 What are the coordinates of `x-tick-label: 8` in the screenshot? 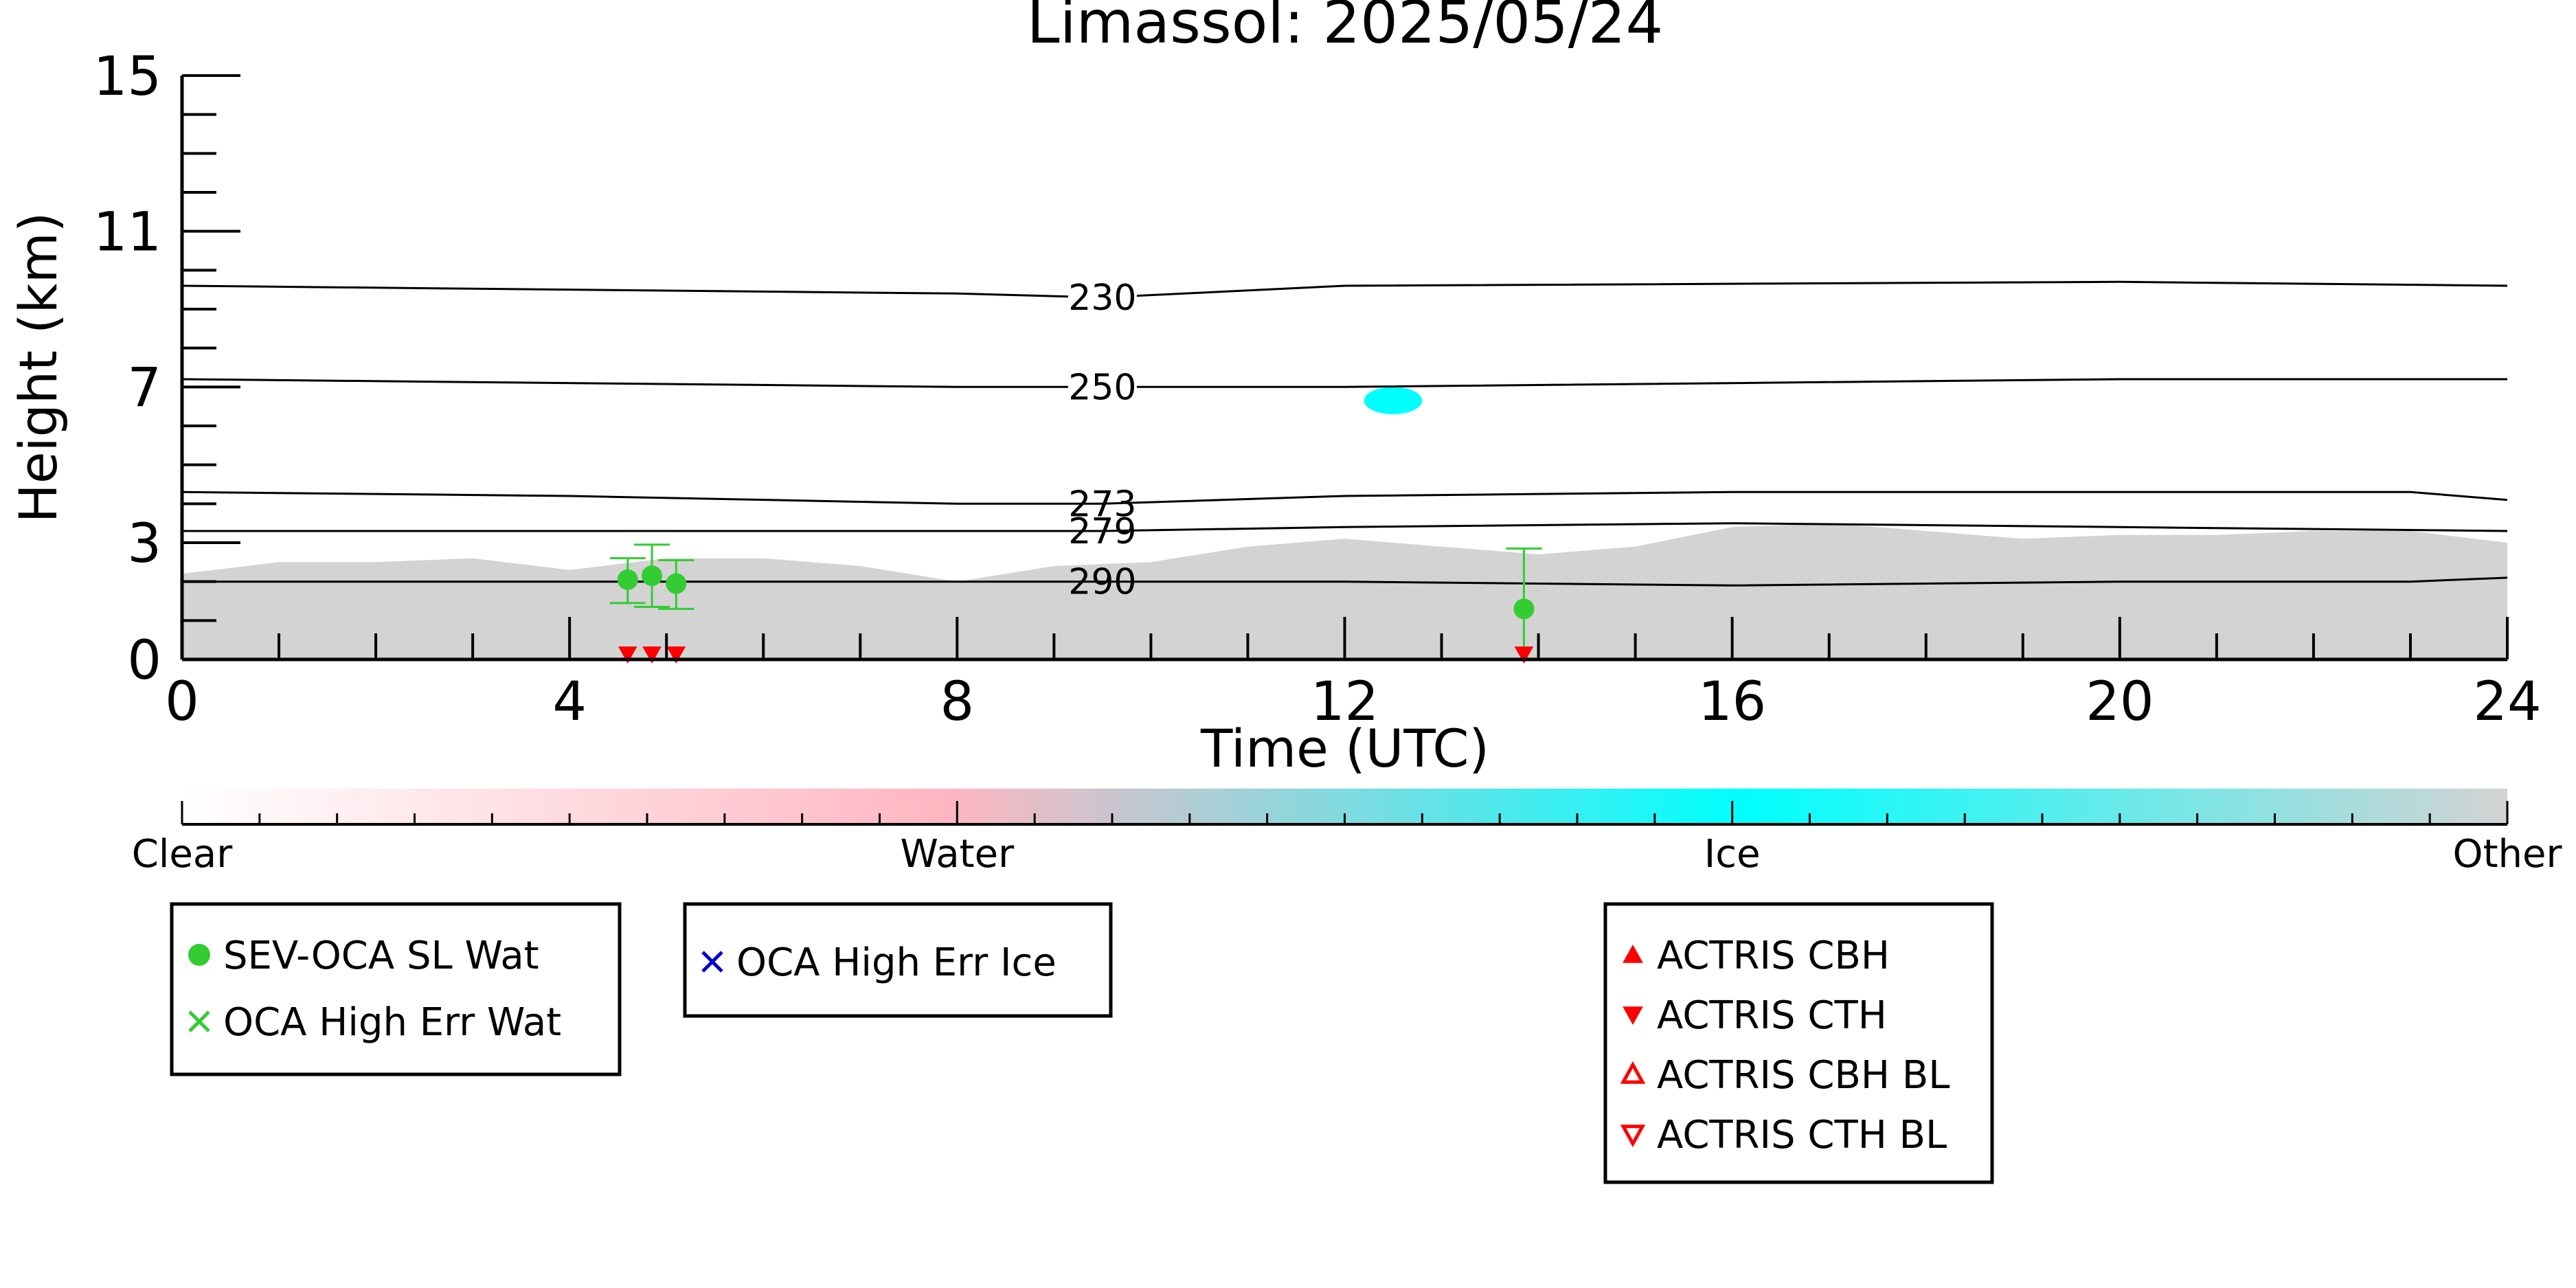 It's located at (957, 702).